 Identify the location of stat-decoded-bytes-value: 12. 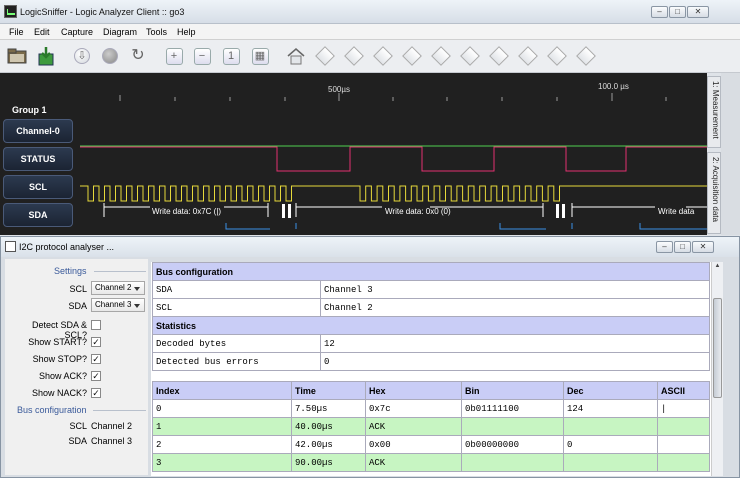
(515, 343).